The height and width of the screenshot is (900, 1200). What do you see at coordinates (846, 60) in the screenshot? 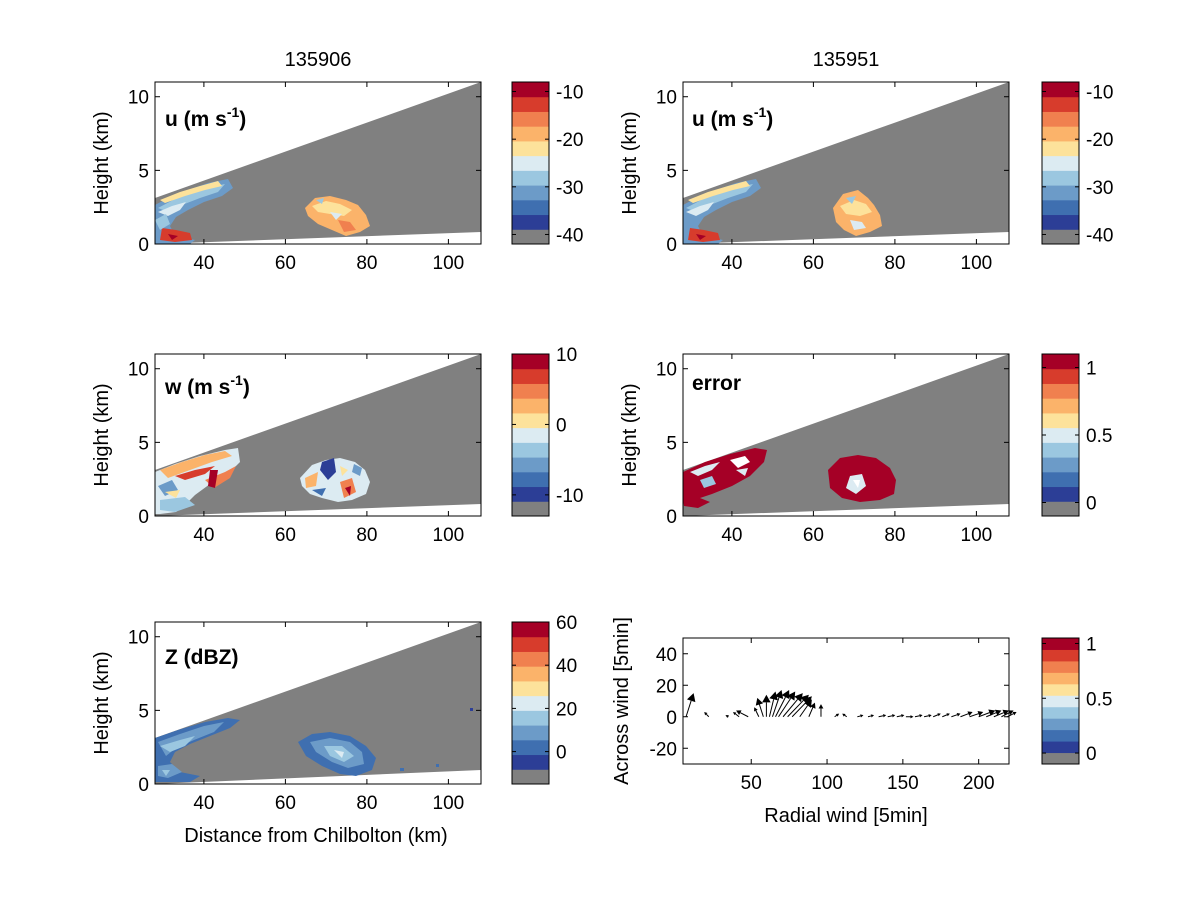
I see `column-title-right: 135951` at bounding box center [846, 60].